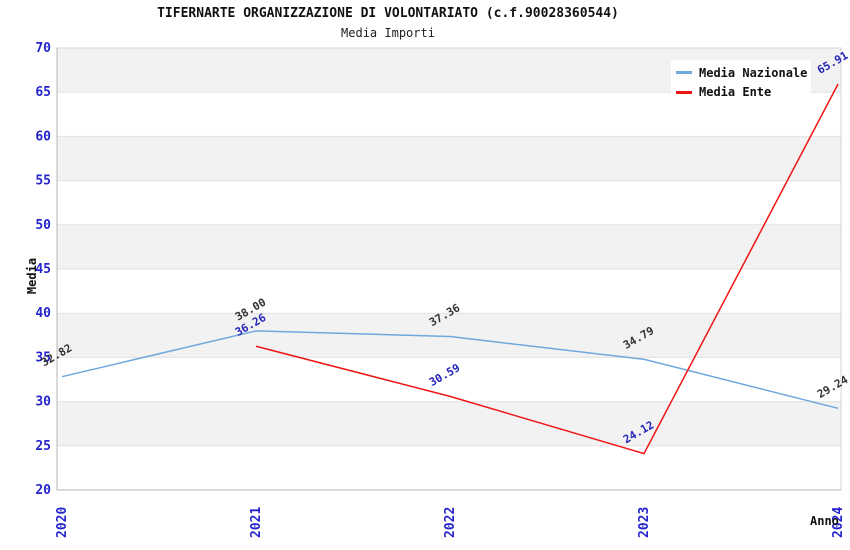  I want to click on x-axis-title: Anno, so click(824, 521).